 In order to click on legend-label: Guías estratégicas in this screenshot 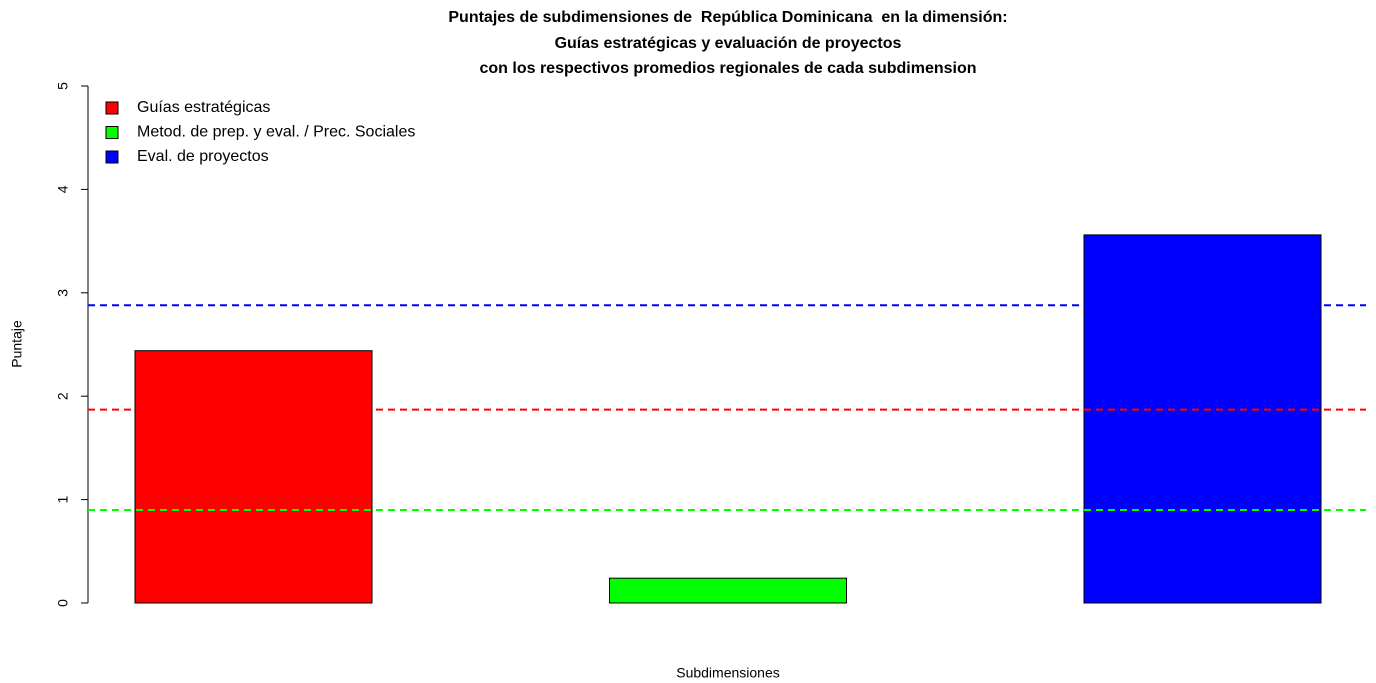, I will do `click(203, 107)`.